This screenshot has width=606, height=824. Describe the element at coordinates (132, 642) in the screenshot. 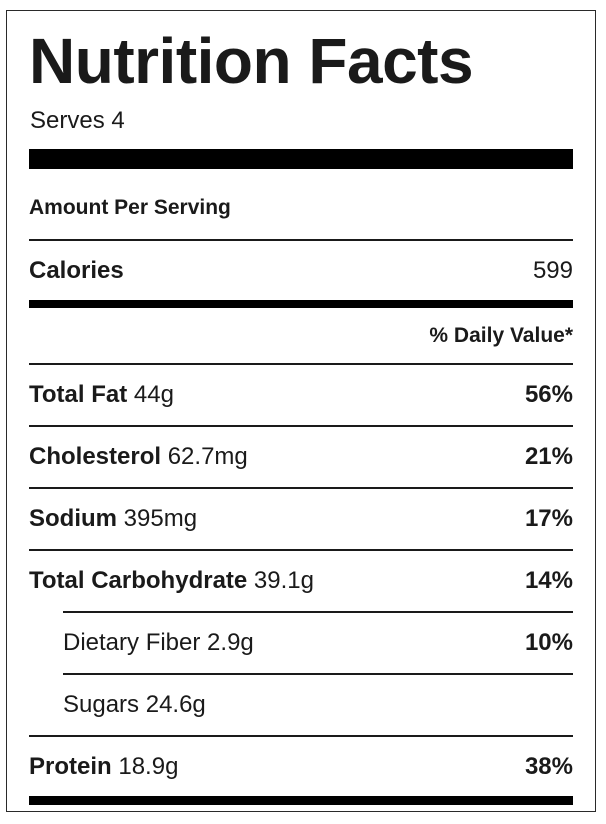

I see `nutrient-name: Dietary Fiber` at that location.